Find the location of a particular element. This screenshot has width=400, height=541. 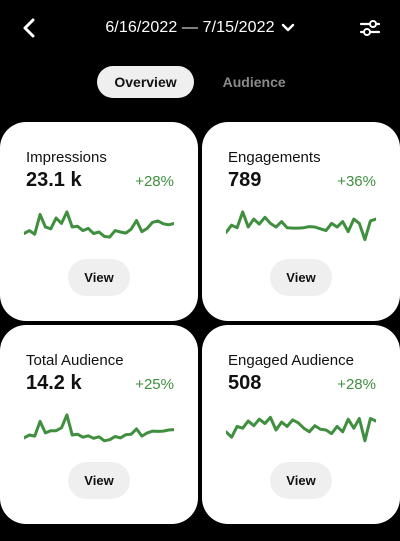

date-range-selector: 6/16/2022 — 7/15/2022 is located at coordinates (200, 28).